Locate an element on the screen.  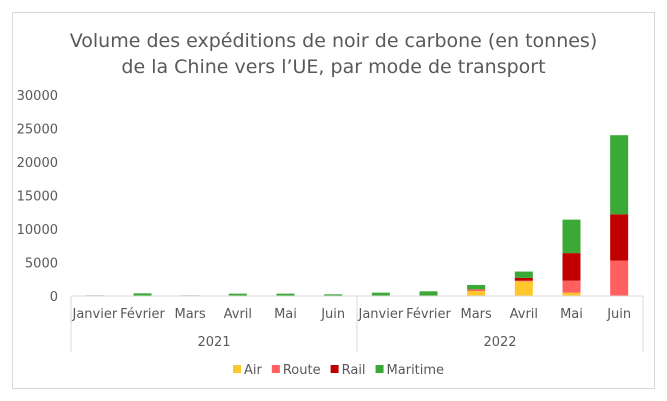
y-tick-label: 0 is located at coordinates (54, 297).